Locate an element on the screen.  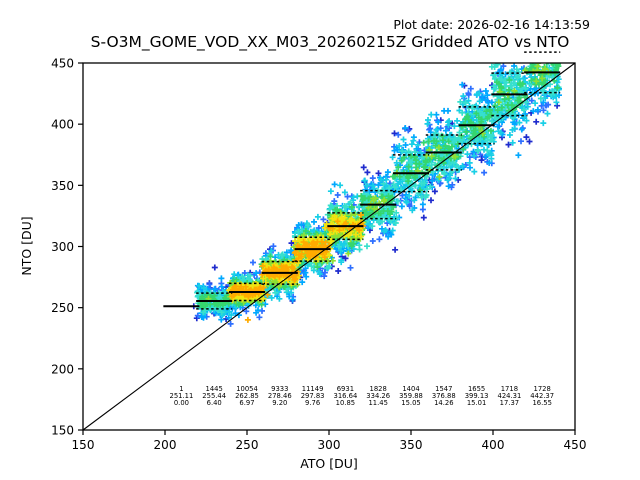
bin-std-value: 10.85 is located at coordinates (345, 403).